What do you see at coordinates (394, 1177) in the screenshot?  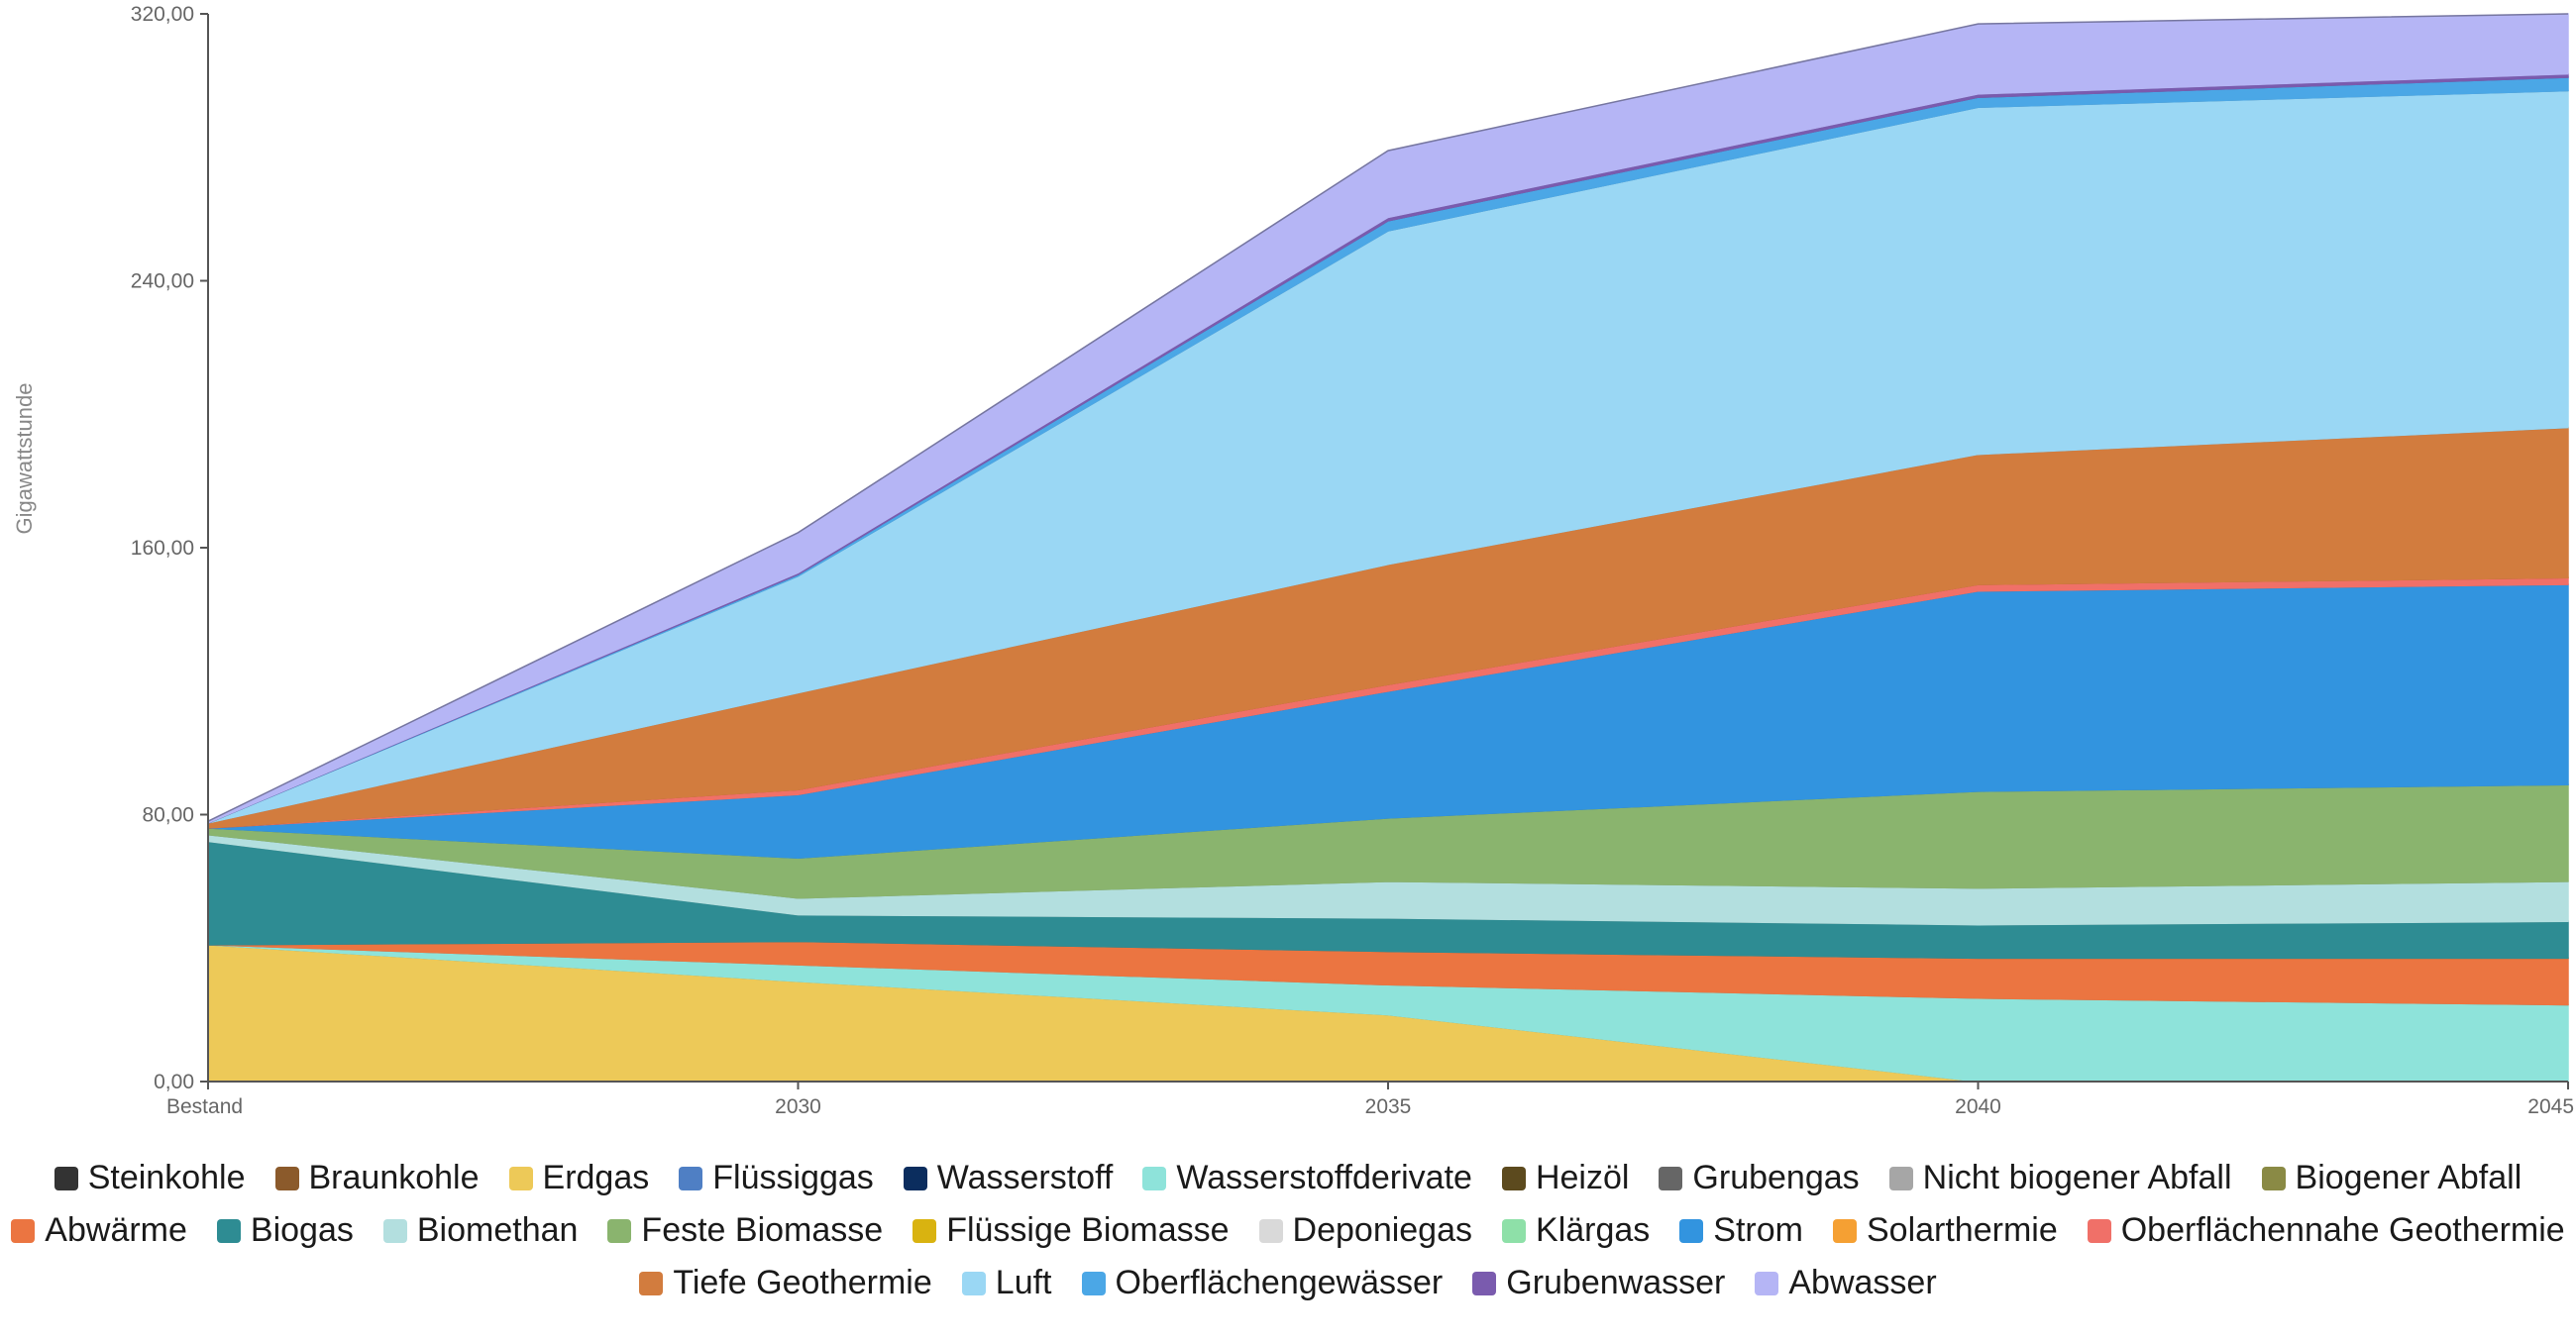 I see `legend-label: Braunkohle` at bounding box center [394, 1177].